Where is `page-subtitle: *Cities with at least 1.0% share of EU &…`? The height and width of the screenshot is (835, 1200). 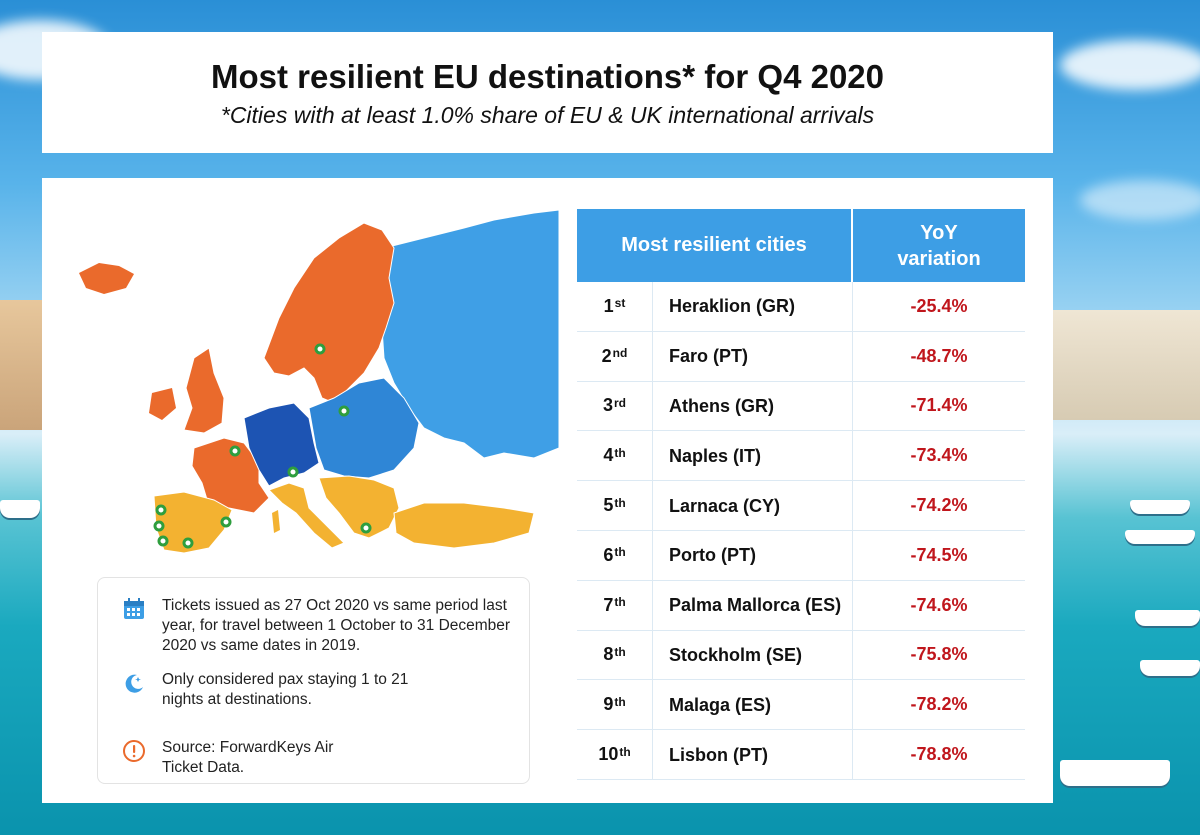
page-subtitle: *Cities with at least 1.0% share of EU &… is located at coordinates (547, 115).